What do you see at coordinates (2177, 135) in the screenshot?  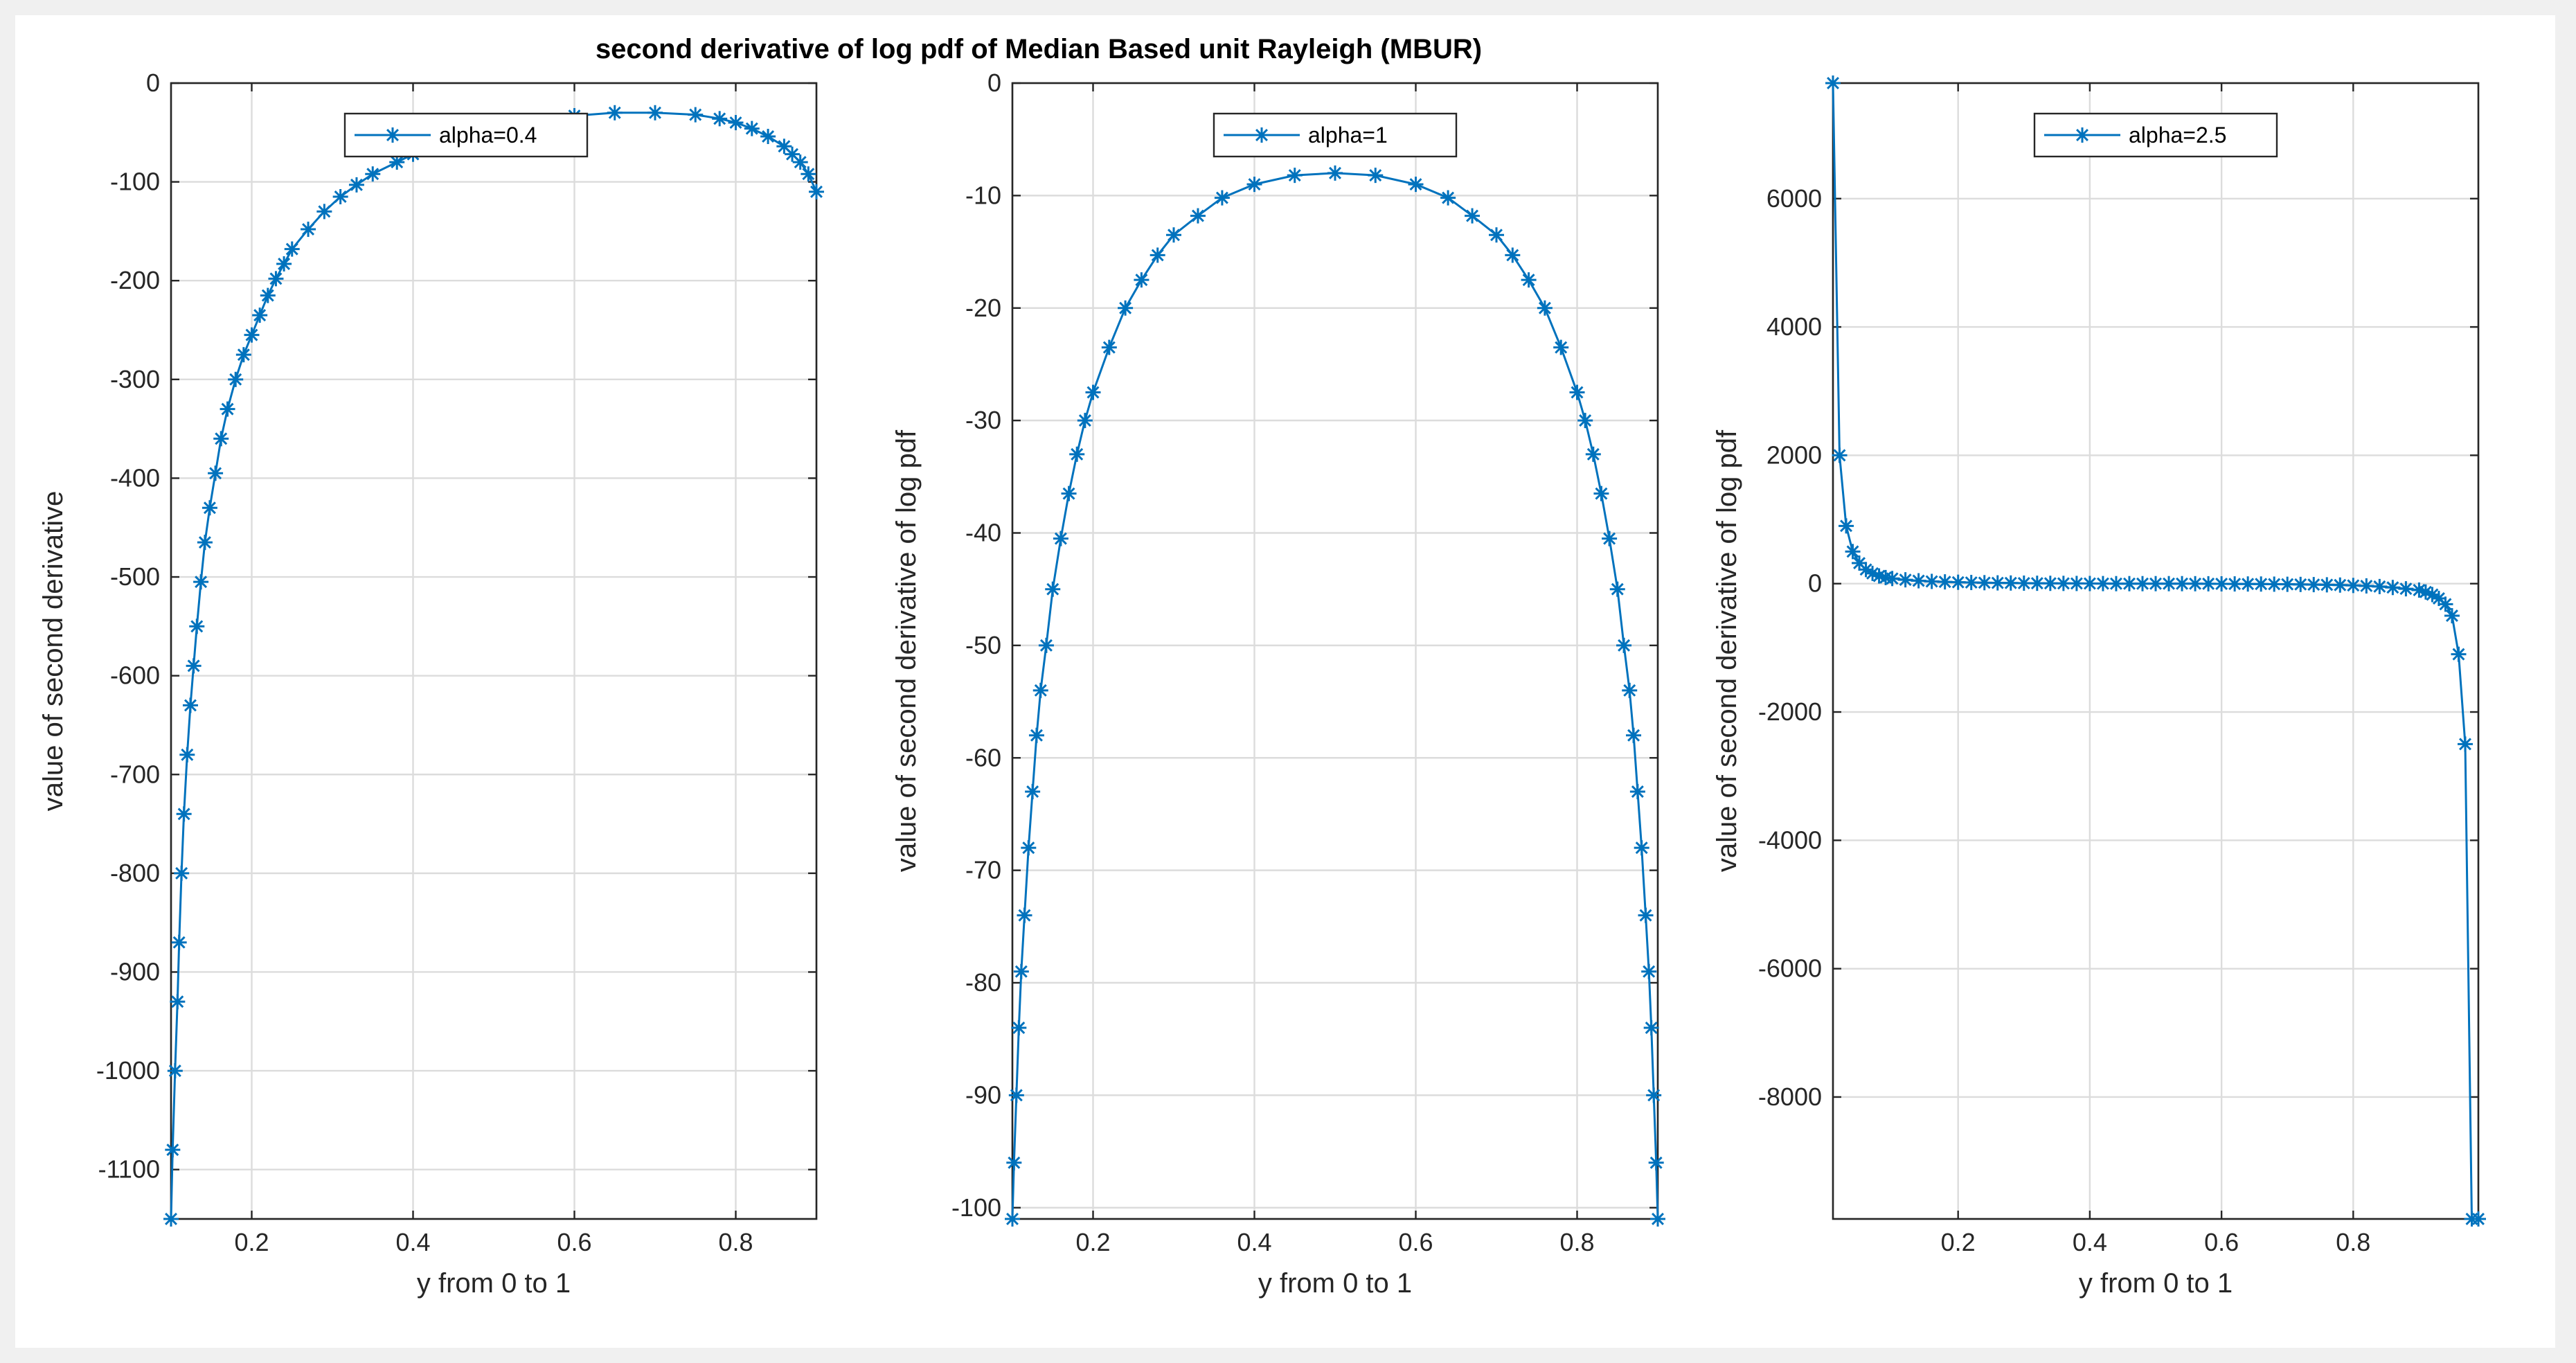 I see `legend-label: alpha=2.5` at bounding box center [2177, 135].